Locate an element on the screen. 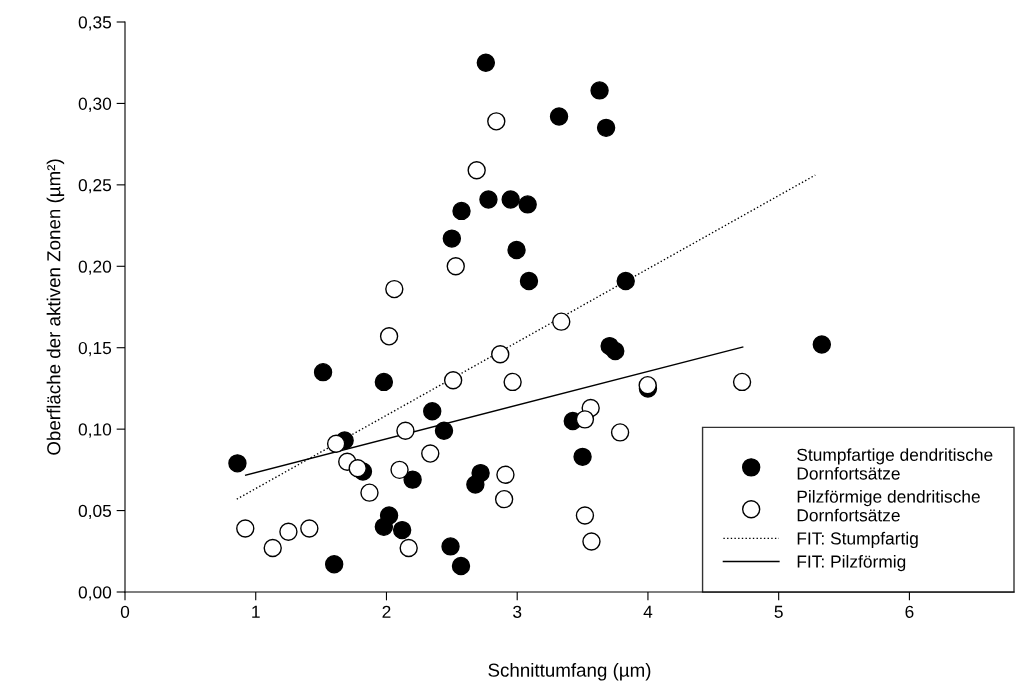  y-tick-label: 0,30 is located at coordinates (95, 104).